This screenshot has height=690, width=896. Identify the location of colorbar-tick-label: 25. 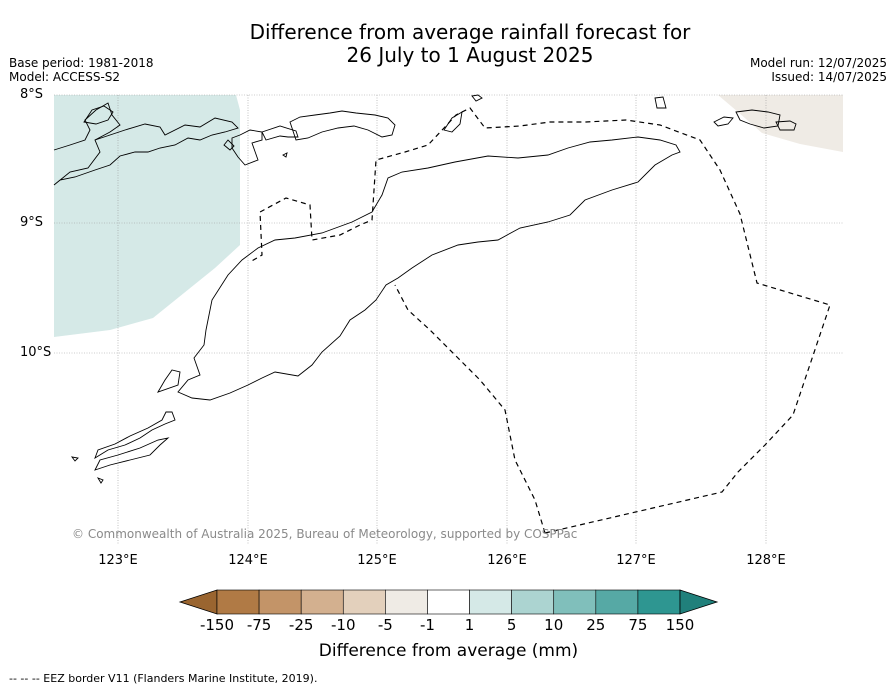
(596, 625).